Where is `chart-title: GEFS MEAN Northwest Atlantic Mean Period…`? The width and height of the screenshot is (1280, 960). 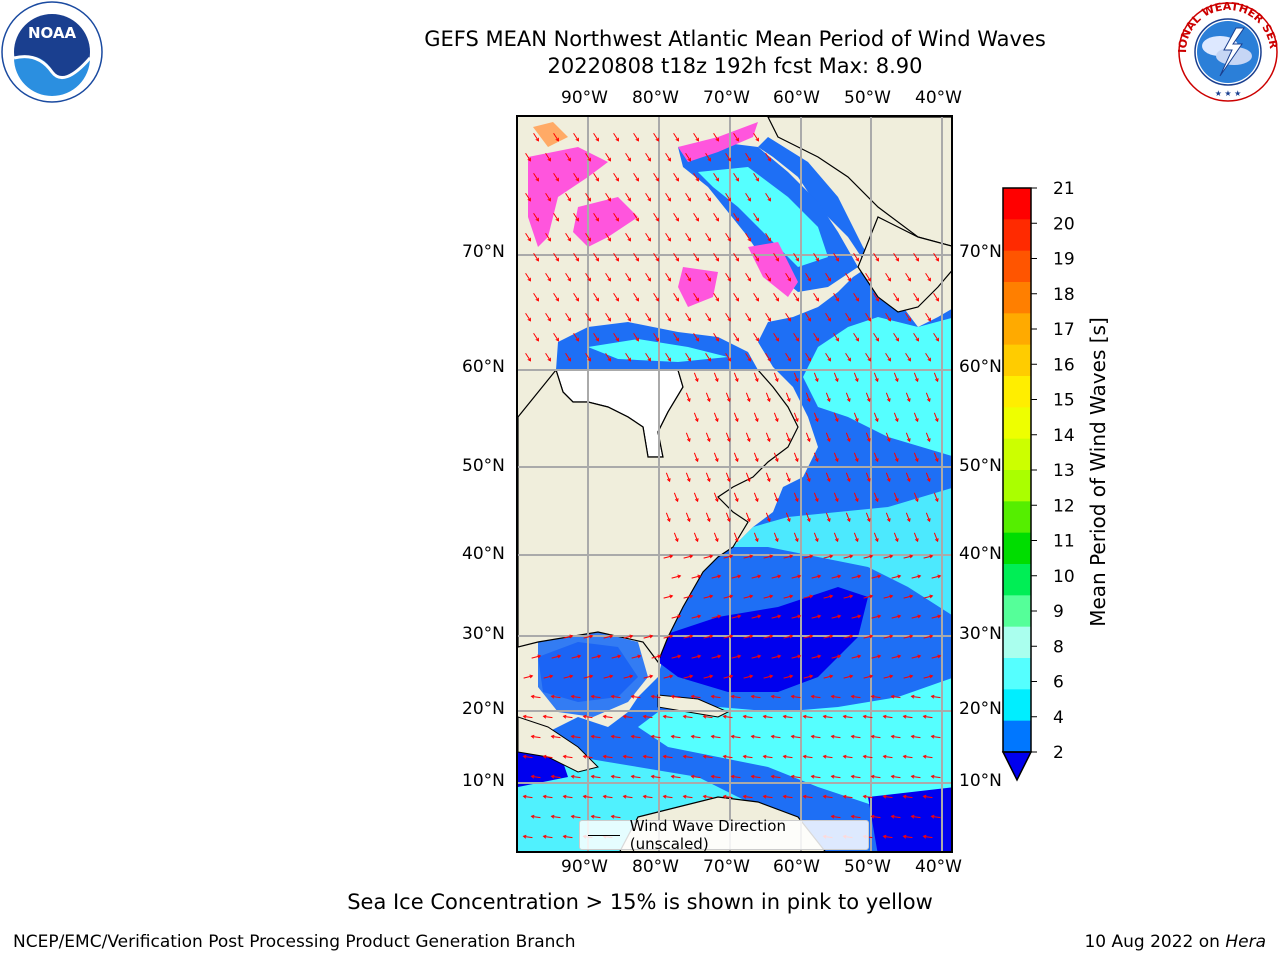
chart-title: GEFS MEAN Northwest Atlantic Mean Period… is located at coordinates (640, 53).